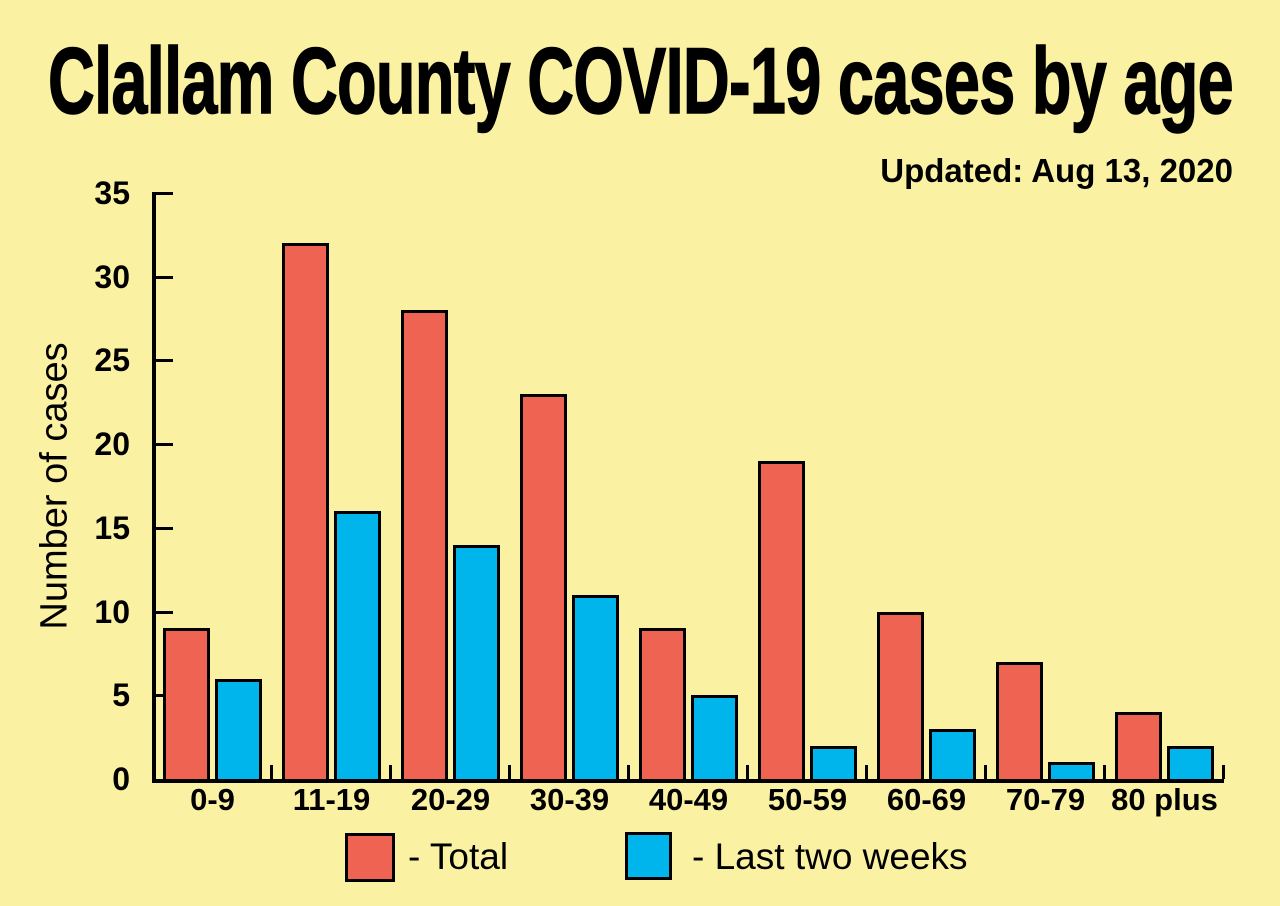 The image size is (1280, 906). What do you see at coordinates (688, 781) in the screenshot?
I see `x-axis-line` at bounding box center [688, 781].